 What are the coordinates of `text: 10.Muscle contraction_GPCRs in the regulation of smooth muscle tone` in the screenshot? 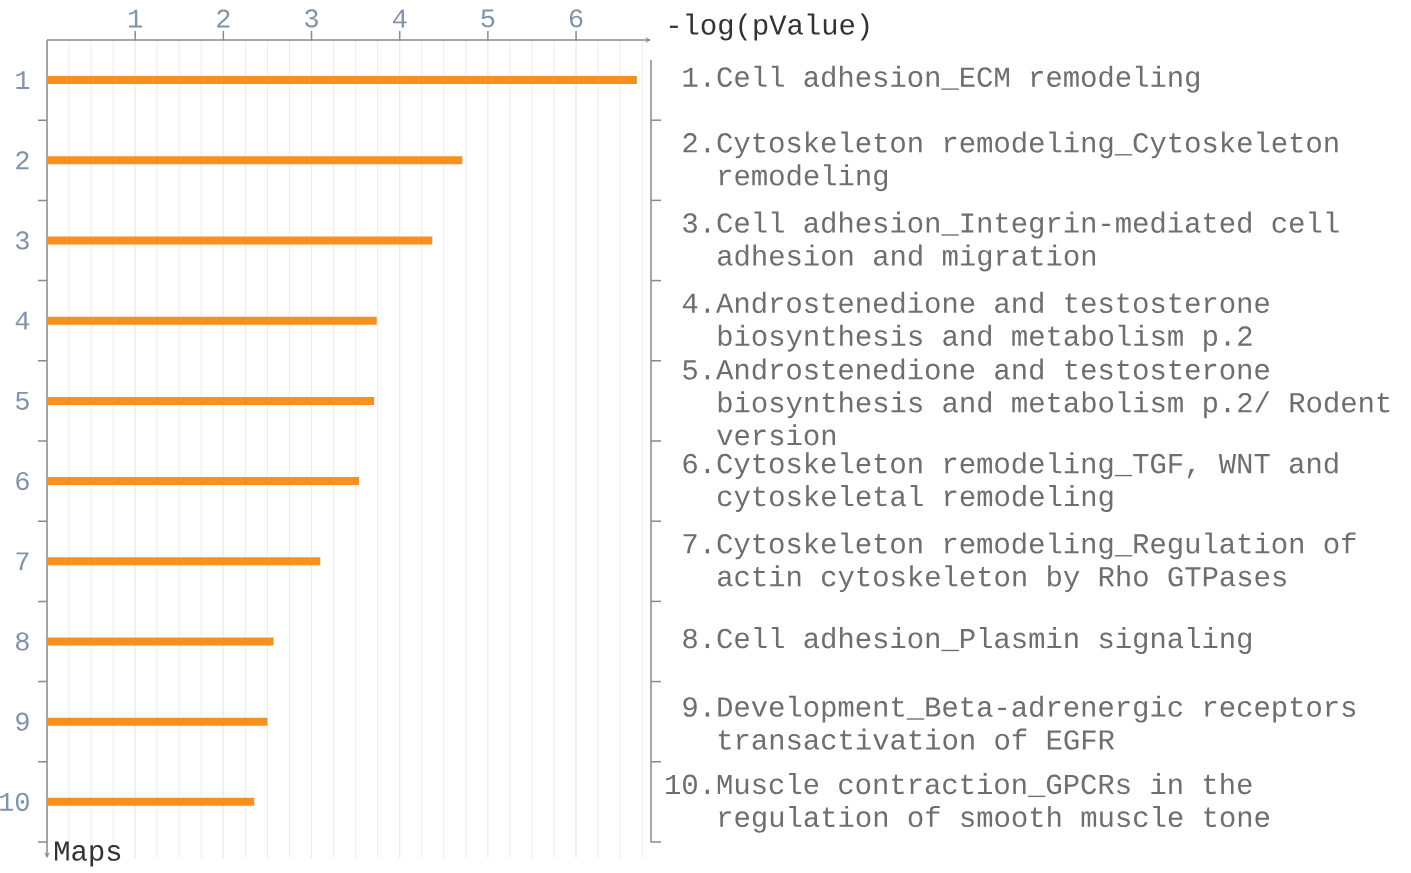 It's located at (968, 803).